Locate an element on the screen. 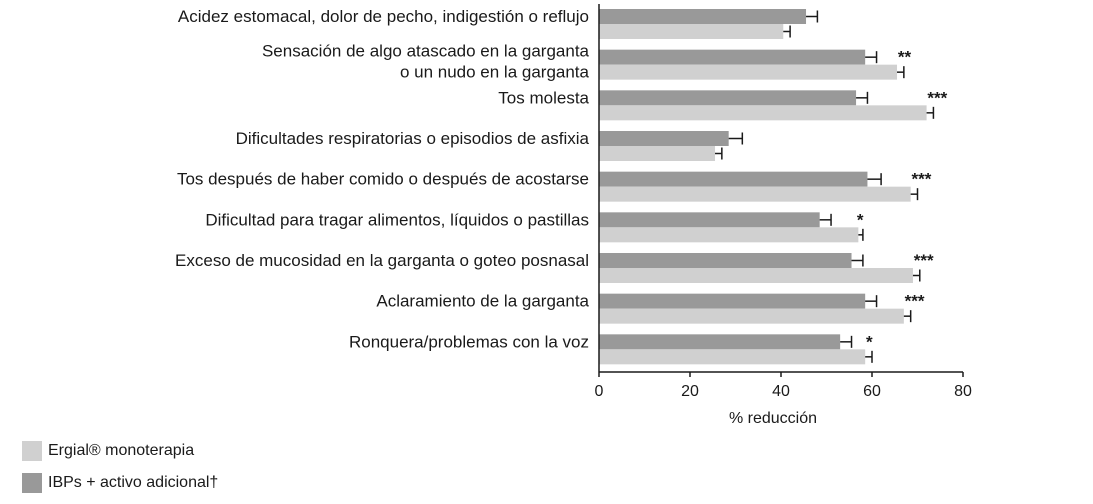  category-label-2: Tos molesta is located at coordinates (543, 97).